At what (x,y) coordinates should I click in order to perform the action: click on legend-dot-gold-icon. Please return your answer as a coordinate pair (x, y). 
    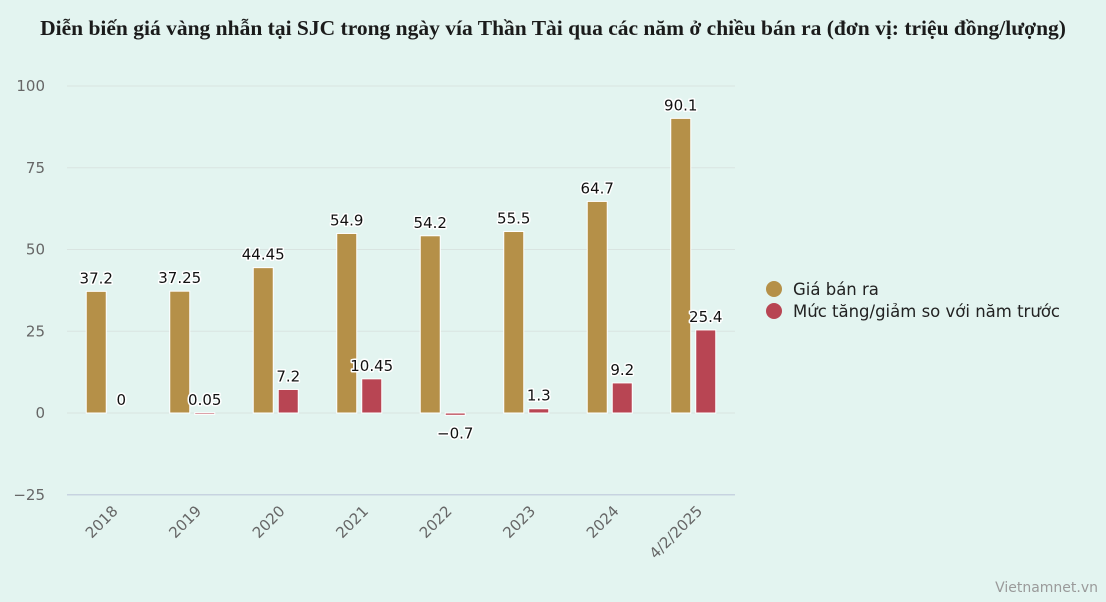
    Looking at the image, I should click on (774, 289).